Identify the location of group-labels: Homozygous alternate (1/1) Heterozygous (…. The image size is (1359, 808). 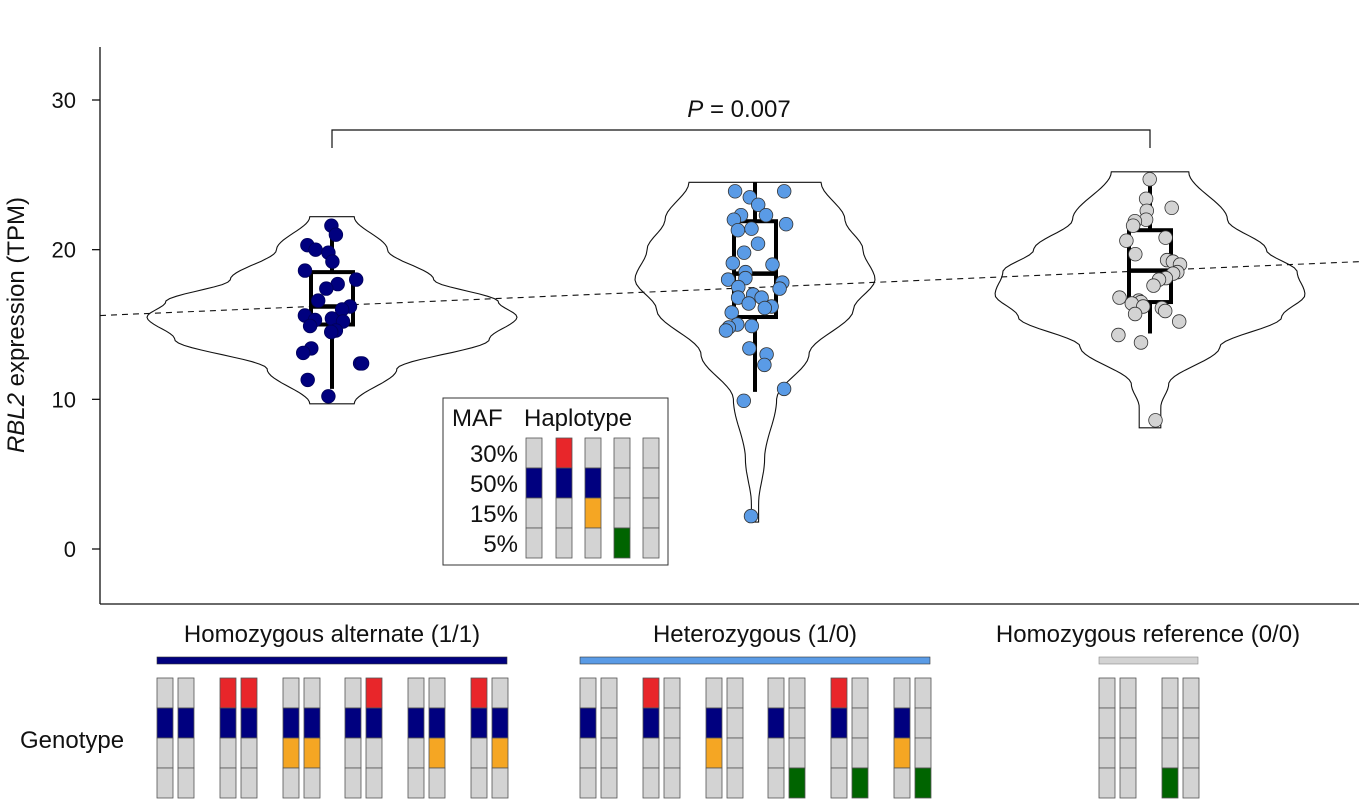
(728, 643).